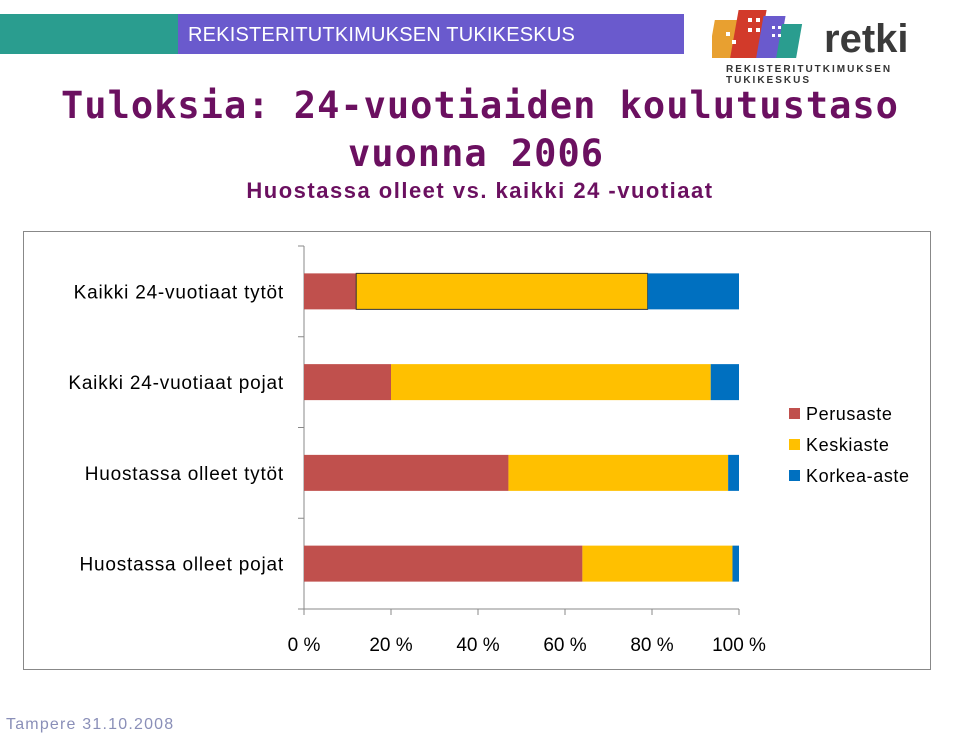 The height and width of the screenshot is (738, 960). Describe the element at coordinates (480, 105) in the screenshot. I see `page-title-line1: Tuloksia: 24-vuotiaiden koulutustaso` at that location.